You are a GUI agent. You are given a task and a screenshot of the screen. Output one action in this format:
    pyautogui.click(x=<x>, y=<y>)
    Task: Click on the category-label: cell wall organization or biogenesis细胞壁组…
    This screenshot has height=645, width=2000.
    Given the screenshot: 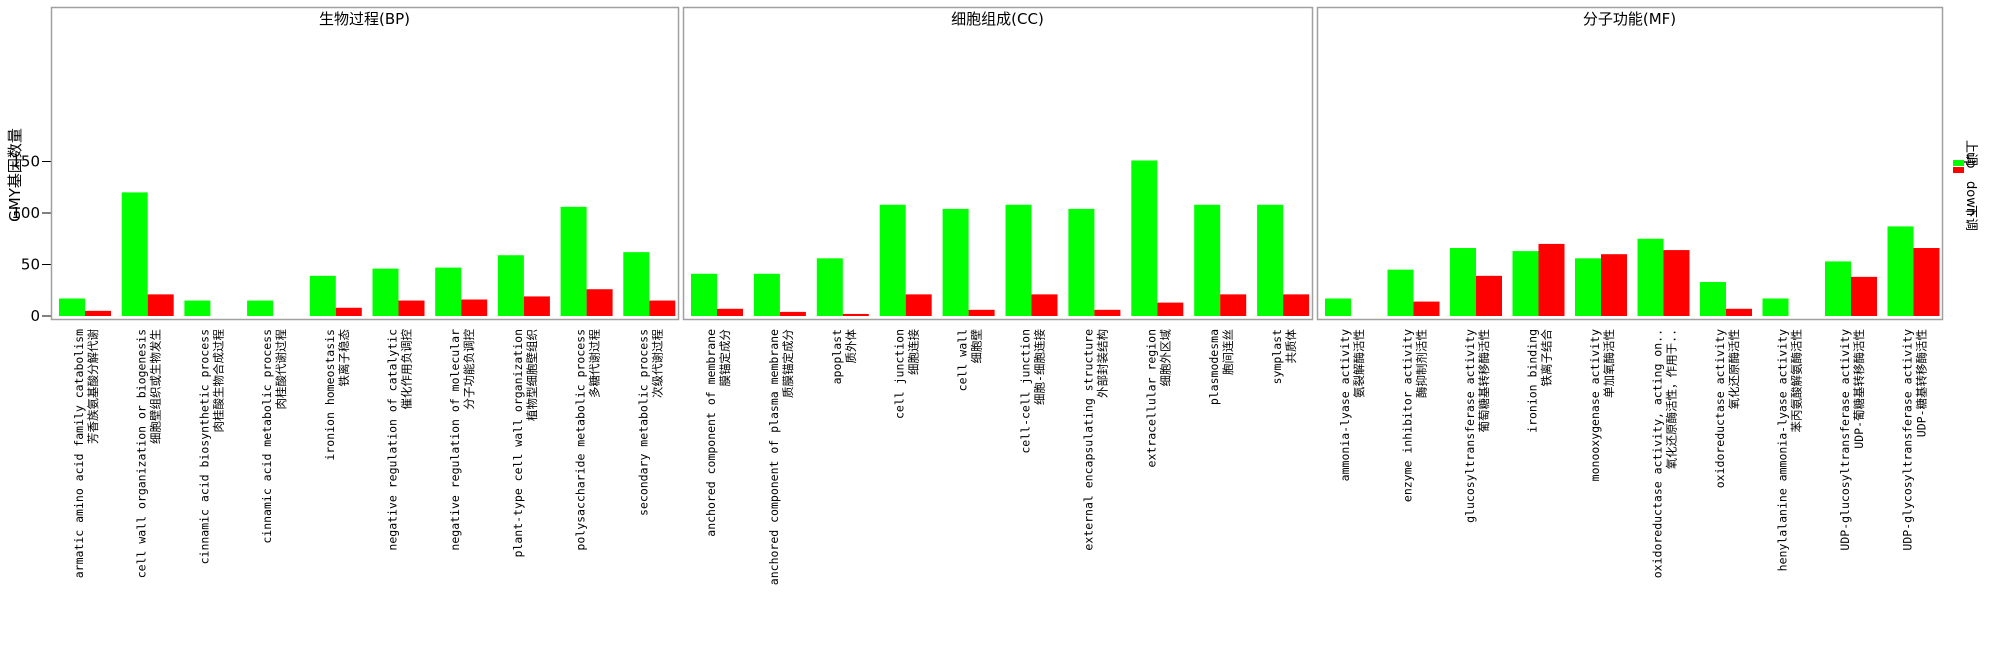 What is the action you would take?
    pyautogui.click(x=149, y=453)
    